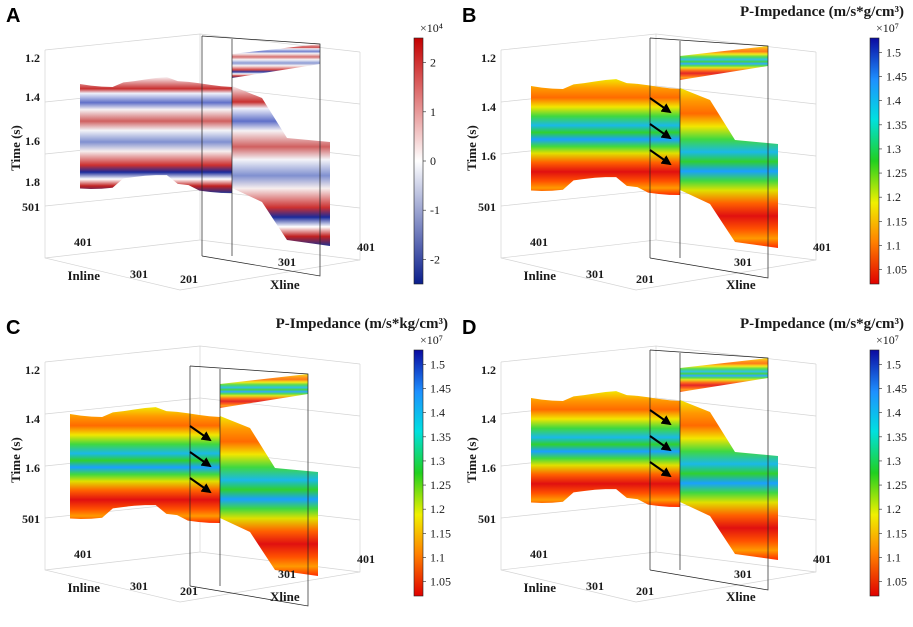  What do you see at coordinates (32, 182) in the screenshot?
I see `time-tick-label: 1.8` at bounding box center [32, 182].